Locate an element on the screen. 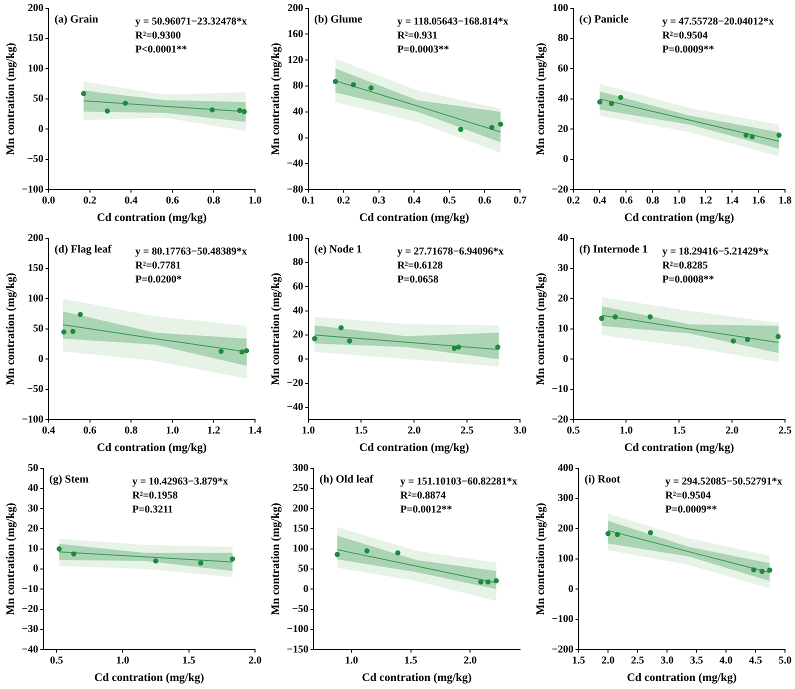  y-tick-label: −20 is located at coordinates (30, 610).